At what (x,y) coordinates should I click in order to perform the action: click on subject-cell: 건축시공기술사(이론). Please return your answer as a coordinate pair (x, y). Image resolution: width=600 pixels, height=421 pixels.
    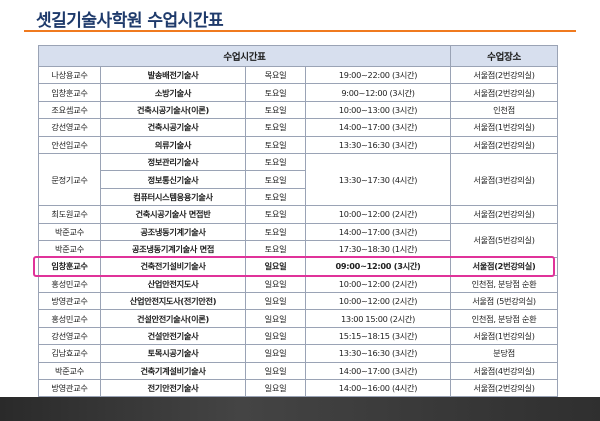
    Looking at the image, I should click on (173, 110).